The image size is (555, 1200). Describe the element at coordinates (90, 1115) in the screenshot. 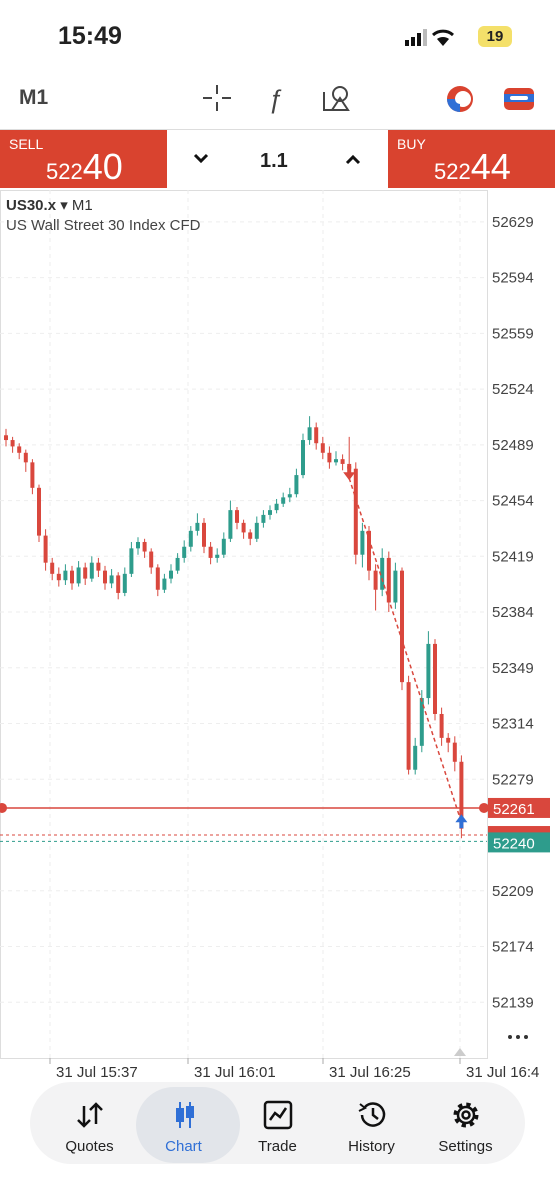

I see `quotes-icon` at that location.